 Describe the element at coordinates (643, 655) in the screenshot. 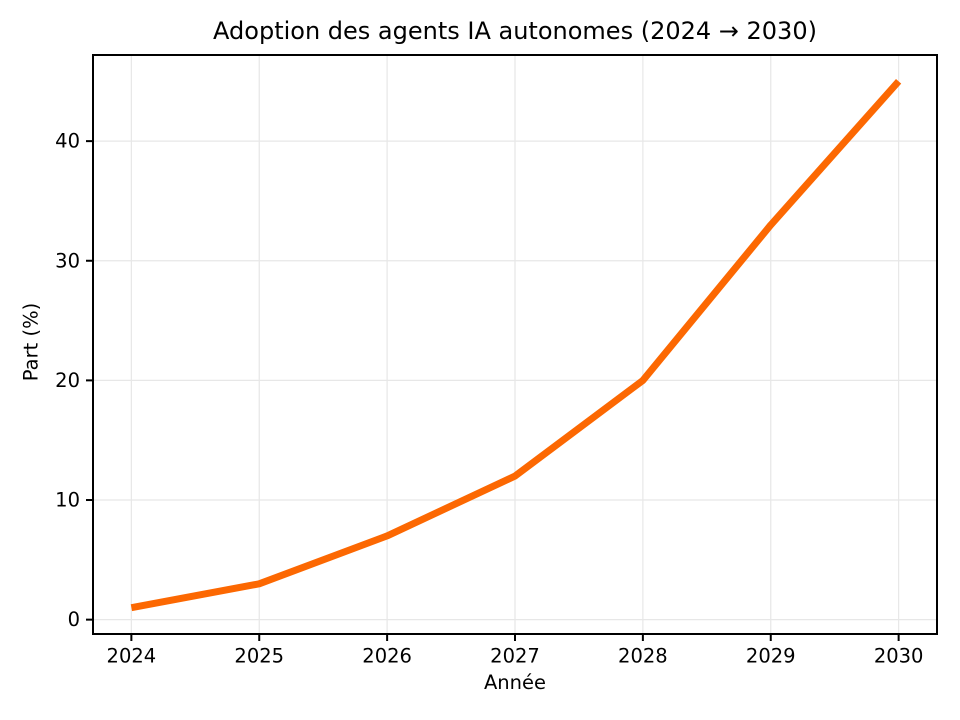

I see `x-tick-label: 2028` at that location.